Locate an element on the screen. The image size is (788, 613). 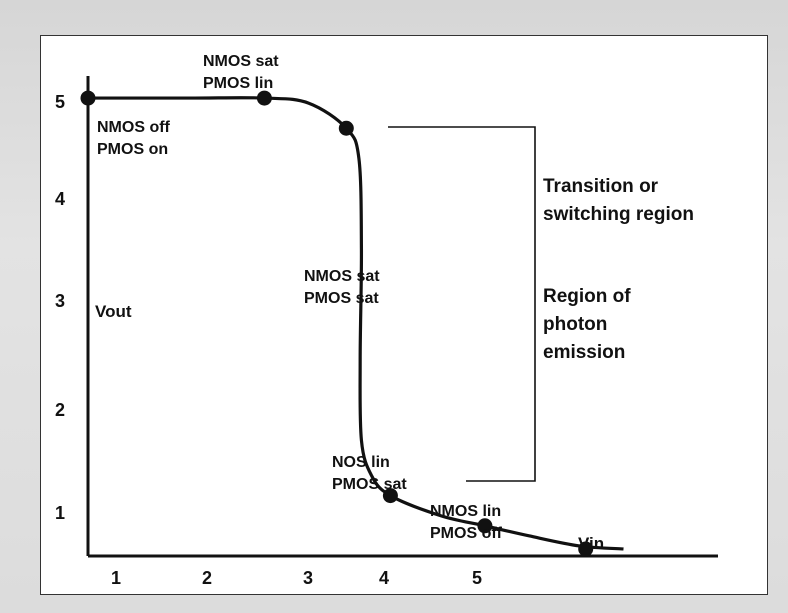
marker-label: NMOS off is located at coordinates (134, 127).